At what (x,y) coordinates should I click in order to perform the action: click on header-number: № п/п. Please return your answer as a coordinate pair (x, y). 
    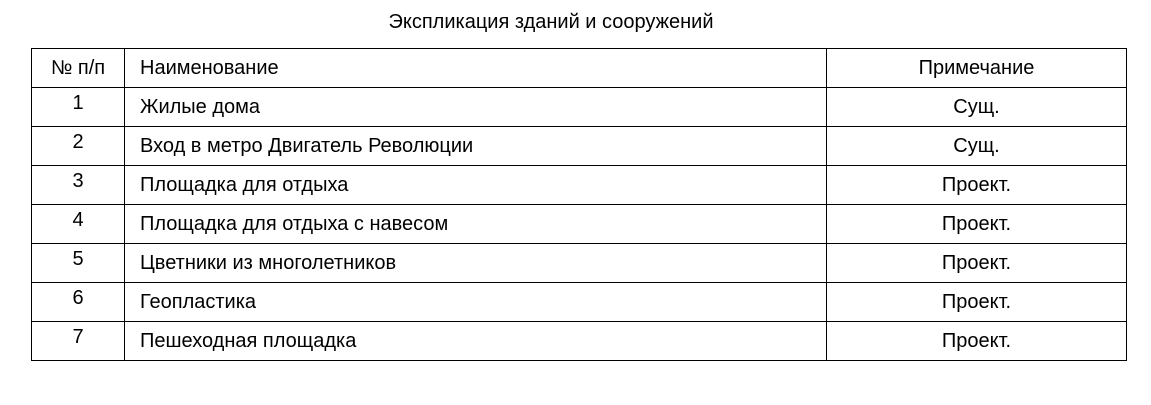
    Looking at the image, I should click on (78, 68).